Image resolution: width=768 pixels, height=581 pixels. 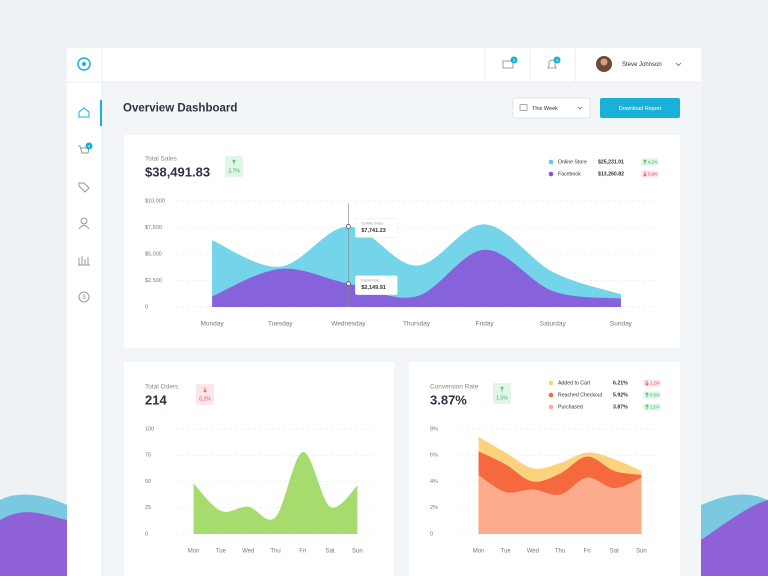 I want to click on legend-change: 0,9%, so click(x=653, y=173).